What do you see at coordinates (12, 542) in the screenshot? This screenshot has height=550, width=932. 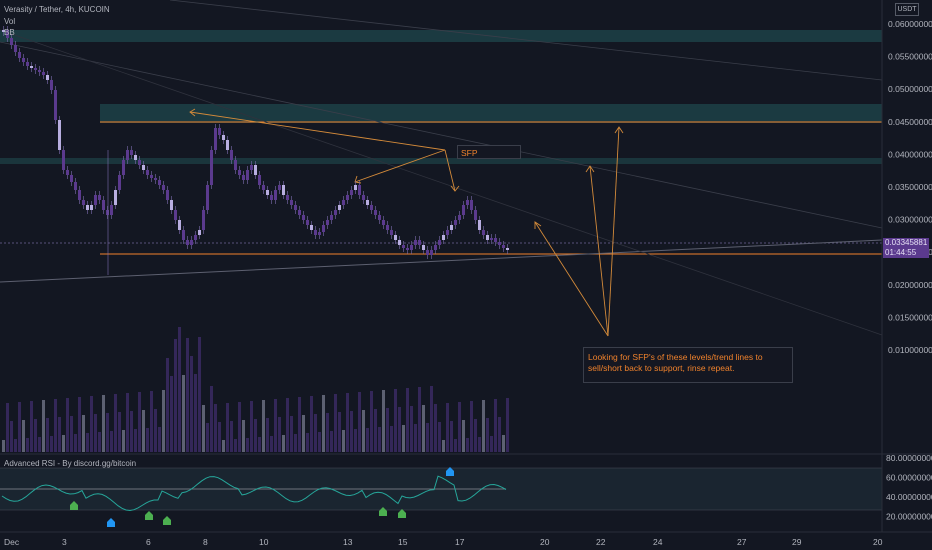 I see `time-axis-label: Dec` at bounding box center [12, 542].